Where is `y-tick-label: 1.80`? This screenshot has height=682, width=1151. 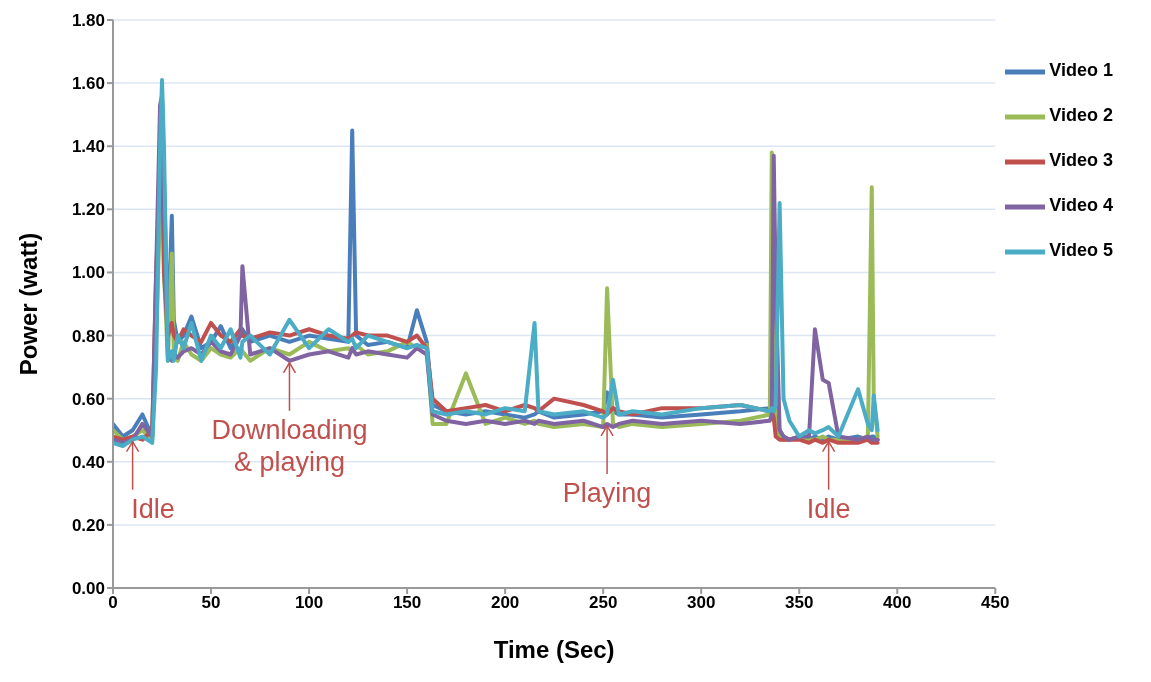 y-tick-label: 1.80 is located at coordinates (88, 21).